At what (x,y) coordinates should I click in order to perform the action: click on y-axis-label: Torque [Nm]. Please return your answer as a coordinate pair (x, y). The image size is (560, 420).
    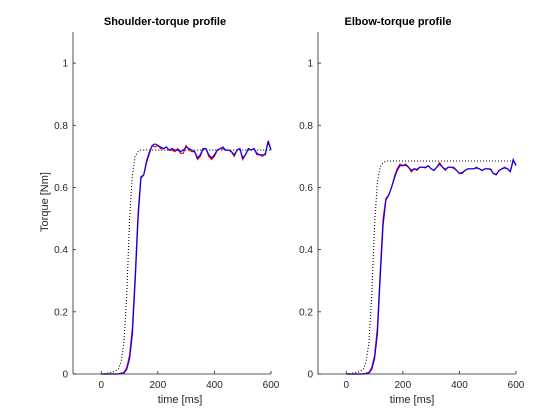
    Looking at the image, I should click on (45, 202).